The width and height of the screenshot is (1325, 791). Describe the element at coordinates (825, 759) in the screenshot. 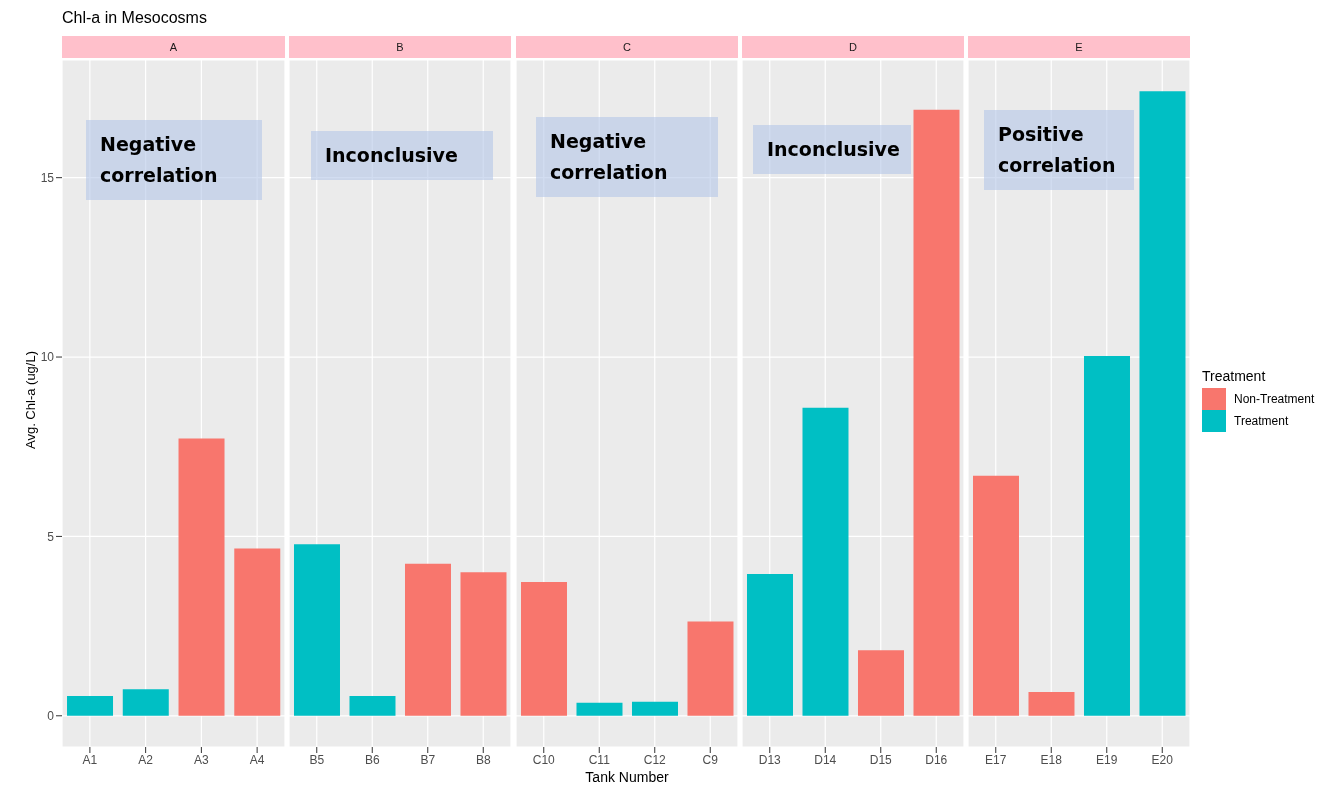

I see `x-tick-label: D14` at that location.